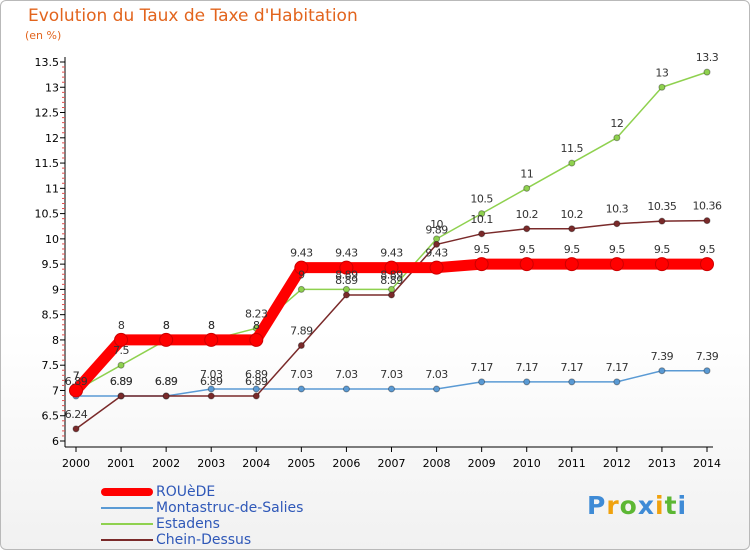  What do you see at coordinates (707, 206) in the screenshot?
I see `data-label-chein-dessus: 10.36` at bounding box center [707, 206].